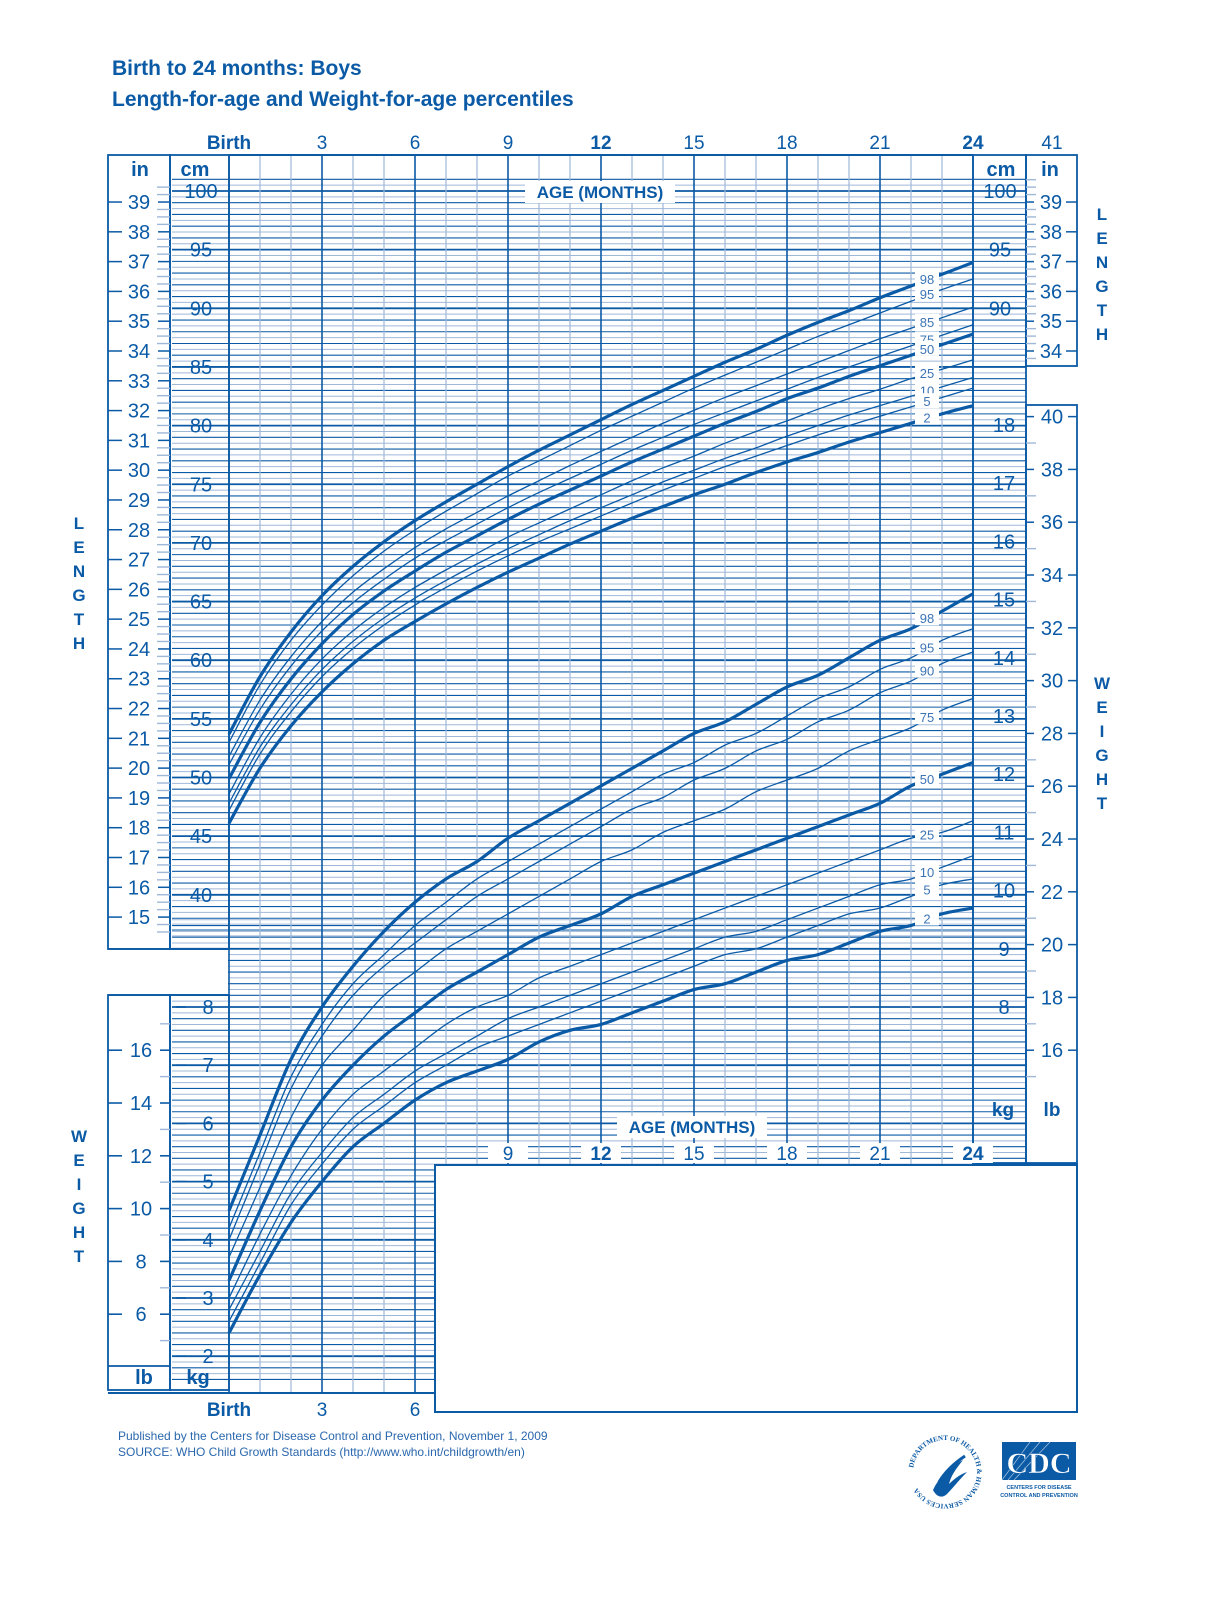 This screenshot has height=1600, width=1213. Describe the element at coordinates (415, 1410) in the screenshot. I see `age-tick-bottom: 6` at that location.